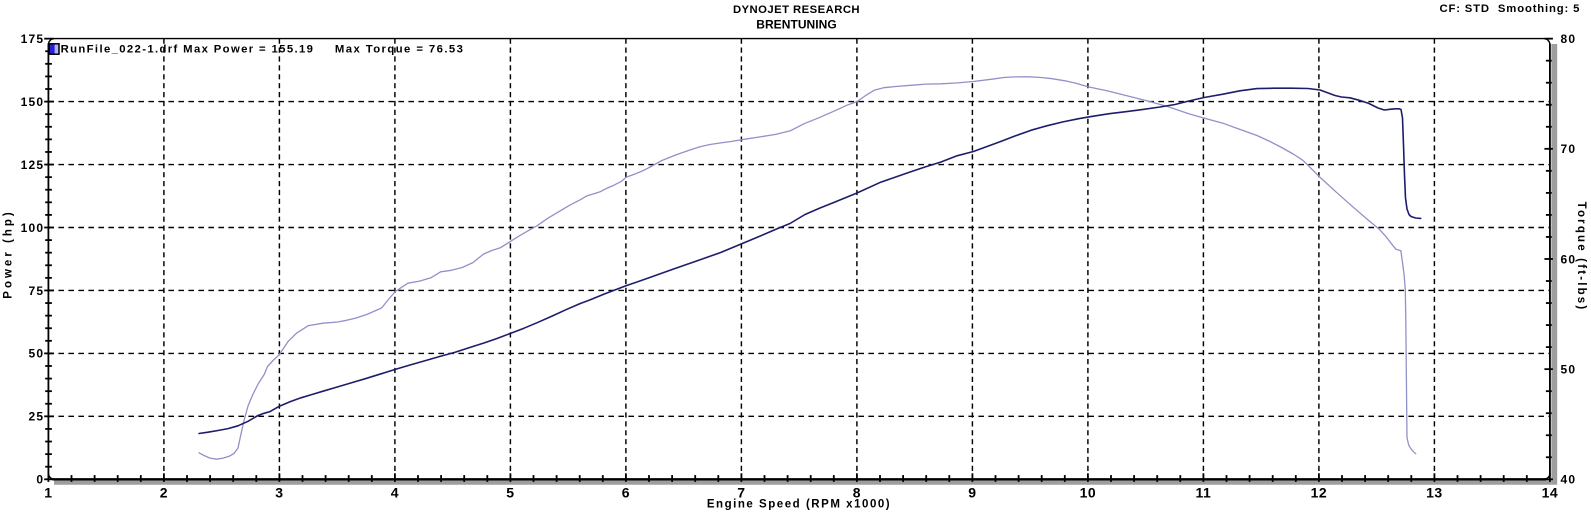 This screenshot has height=518, width=1591. What do you see at coordinates (1088, 492) in the screenshot?
I see `svg-text: 10` at bounding box center [1088, 492].